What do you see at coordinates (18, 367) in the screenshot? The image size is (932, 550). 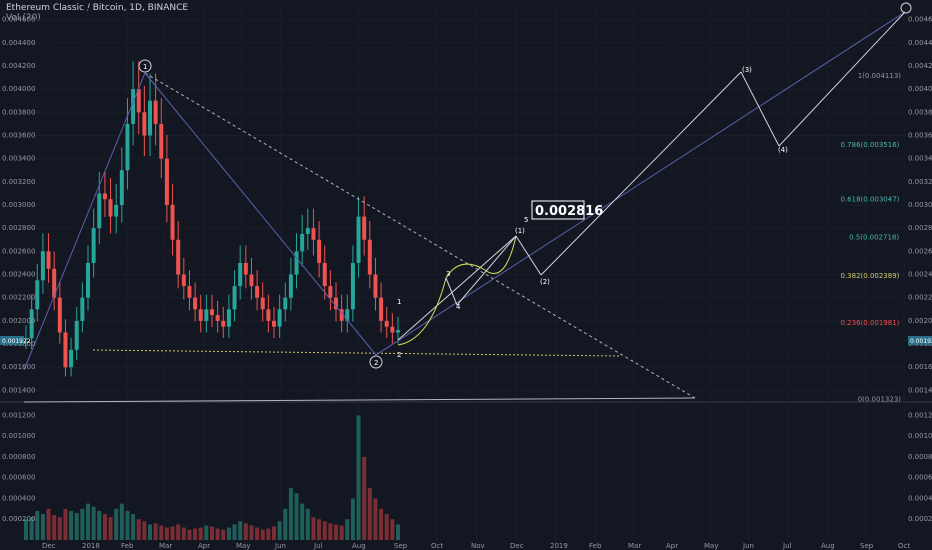 I see `y-tick-label-left: 0.001600` at bounding box center [18, 367].